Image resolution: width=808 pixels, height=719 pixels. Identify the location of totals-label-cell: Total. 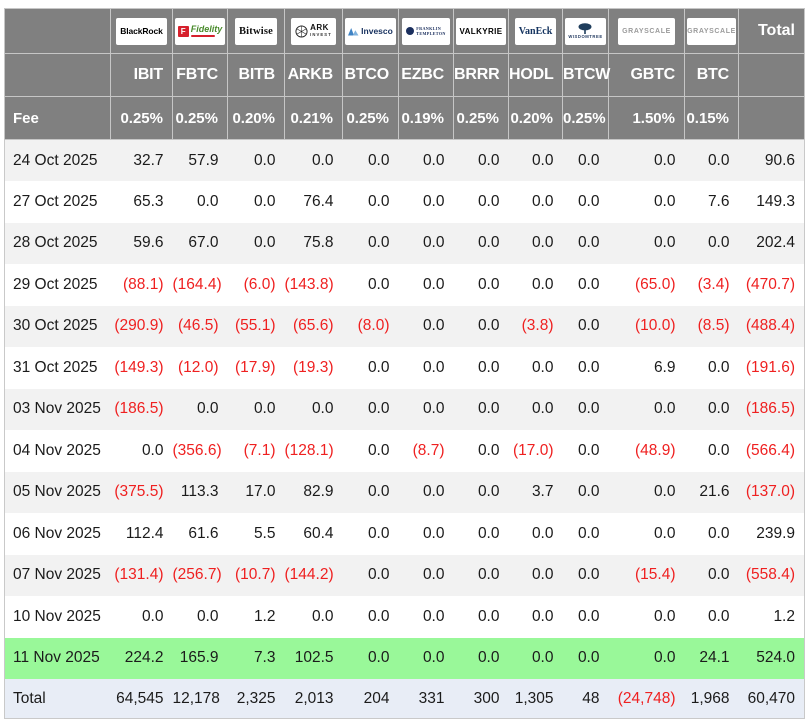
(29, 698).